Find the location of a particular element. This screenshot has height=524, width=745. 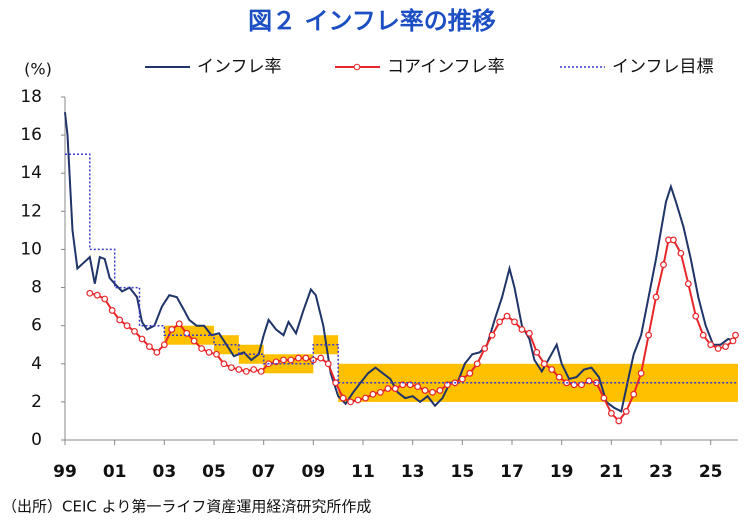

legend-label: インフレ目標 is located at coordinates (663, 67).